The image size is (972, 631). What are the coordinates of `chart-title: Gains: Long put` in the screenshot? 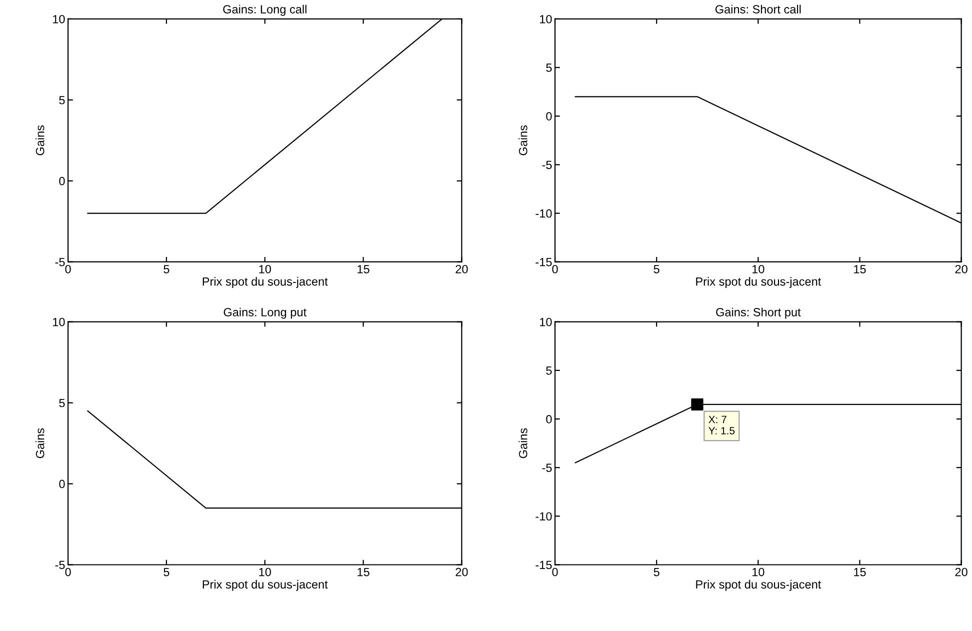 It's located at (265, 313).